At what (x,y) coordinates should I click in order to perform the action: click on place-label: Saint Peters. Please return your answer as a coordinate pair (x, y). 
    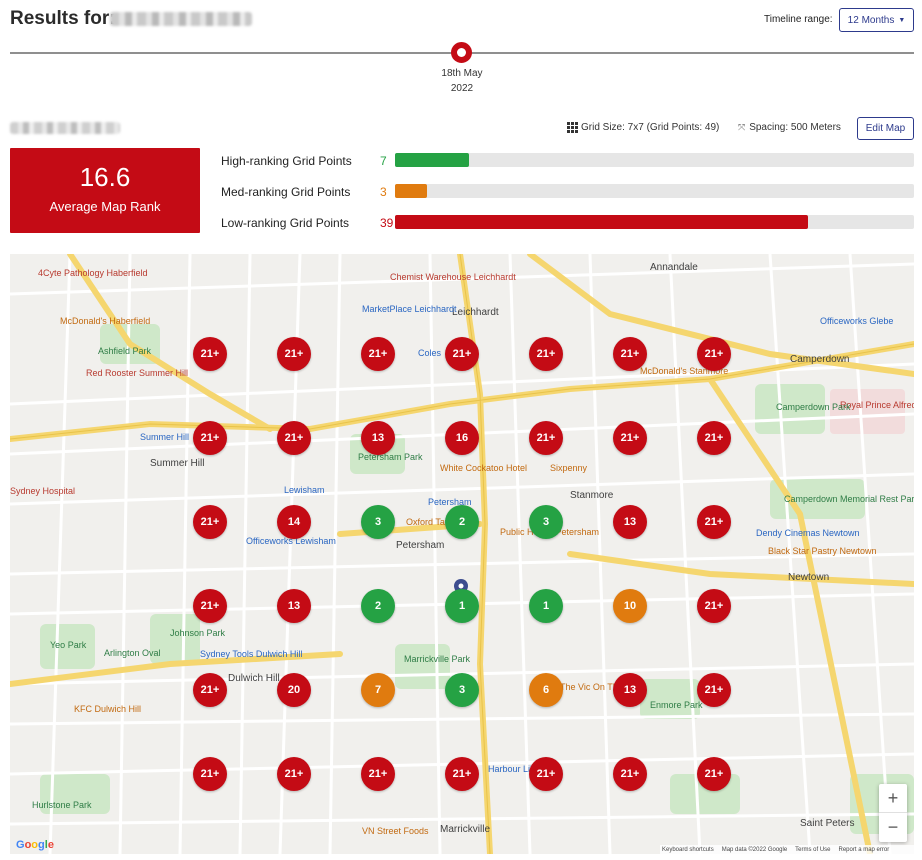
    Looking at the image, I should click on (827, 823).